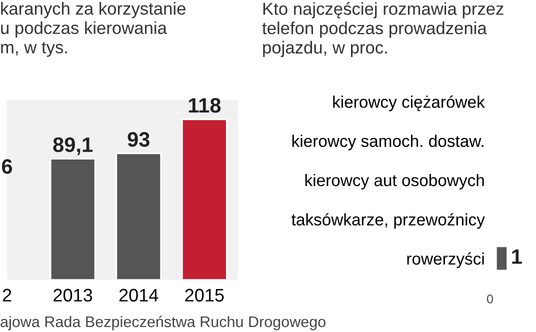  What do you see at coordinates (163, 323) in the screenshot?
I see `text: ajowa Rada Bezpieczeństwa Ruchu Drogowego` at bounding box center [163, 323].